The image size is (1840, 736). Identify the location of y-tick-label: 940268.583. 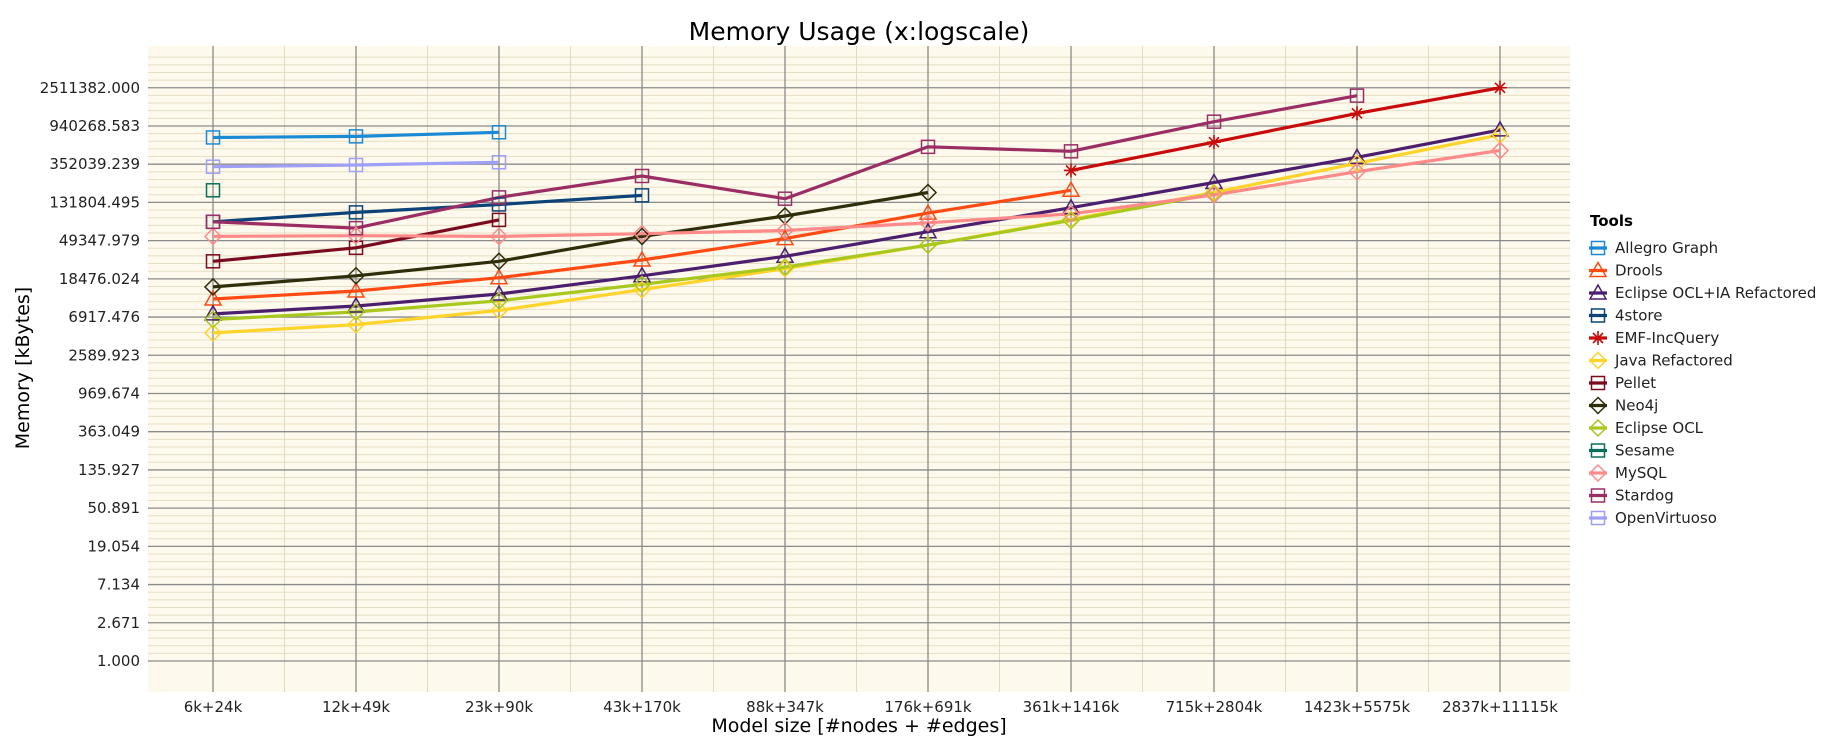
(94, 126).